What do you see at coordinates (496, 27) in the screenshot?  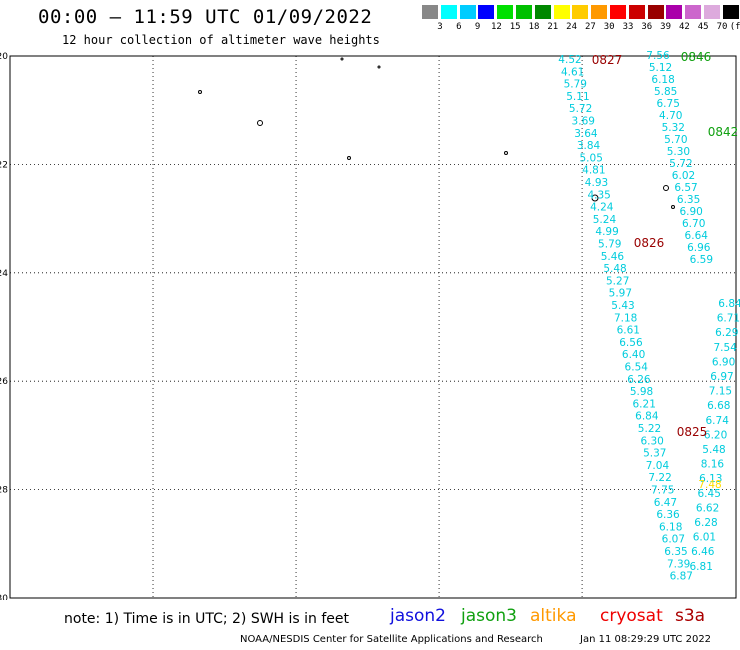 I see `colorbar-tick-label: 12` at bounding box center [496, 27].